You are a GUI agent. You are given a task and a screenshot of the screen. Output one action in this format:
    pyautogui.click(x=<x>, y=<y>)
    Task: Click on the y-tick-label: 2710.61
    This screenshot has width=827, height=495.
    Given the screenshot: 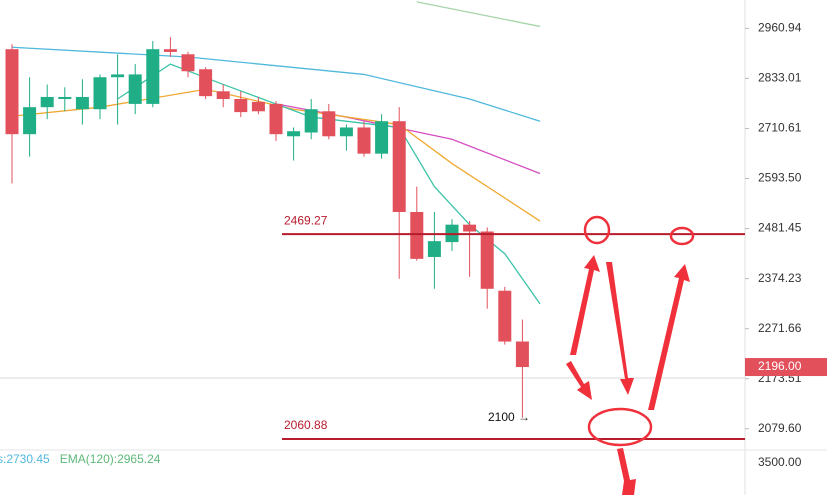 What is the action you would take?
    pyautogui.click(x=780, y=128)
    